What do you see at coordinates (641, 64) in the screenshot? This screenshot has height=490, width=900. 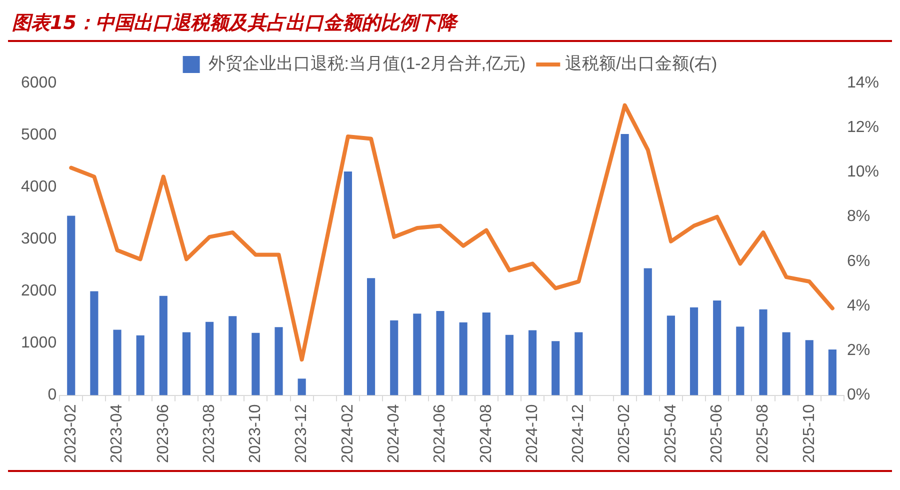 I see `legend-label: 退税额/出口金额(右)` at bounding box center [641, 64].